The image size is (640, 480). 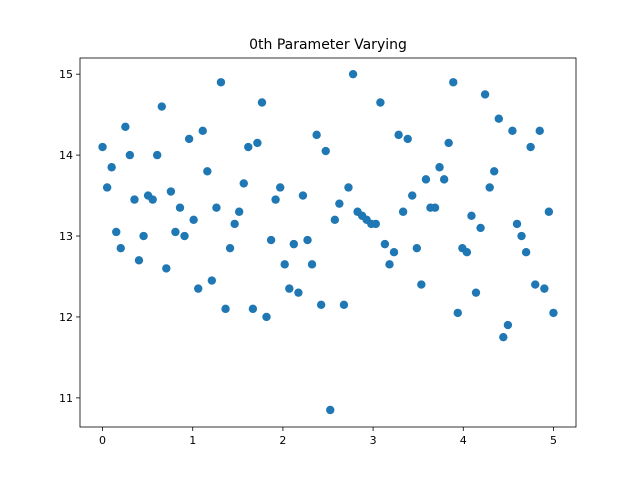 What do you see at coordinates (66, 236) in the screenshot?
I see `y-tick-label: 13` at bounding box center [66, 236].